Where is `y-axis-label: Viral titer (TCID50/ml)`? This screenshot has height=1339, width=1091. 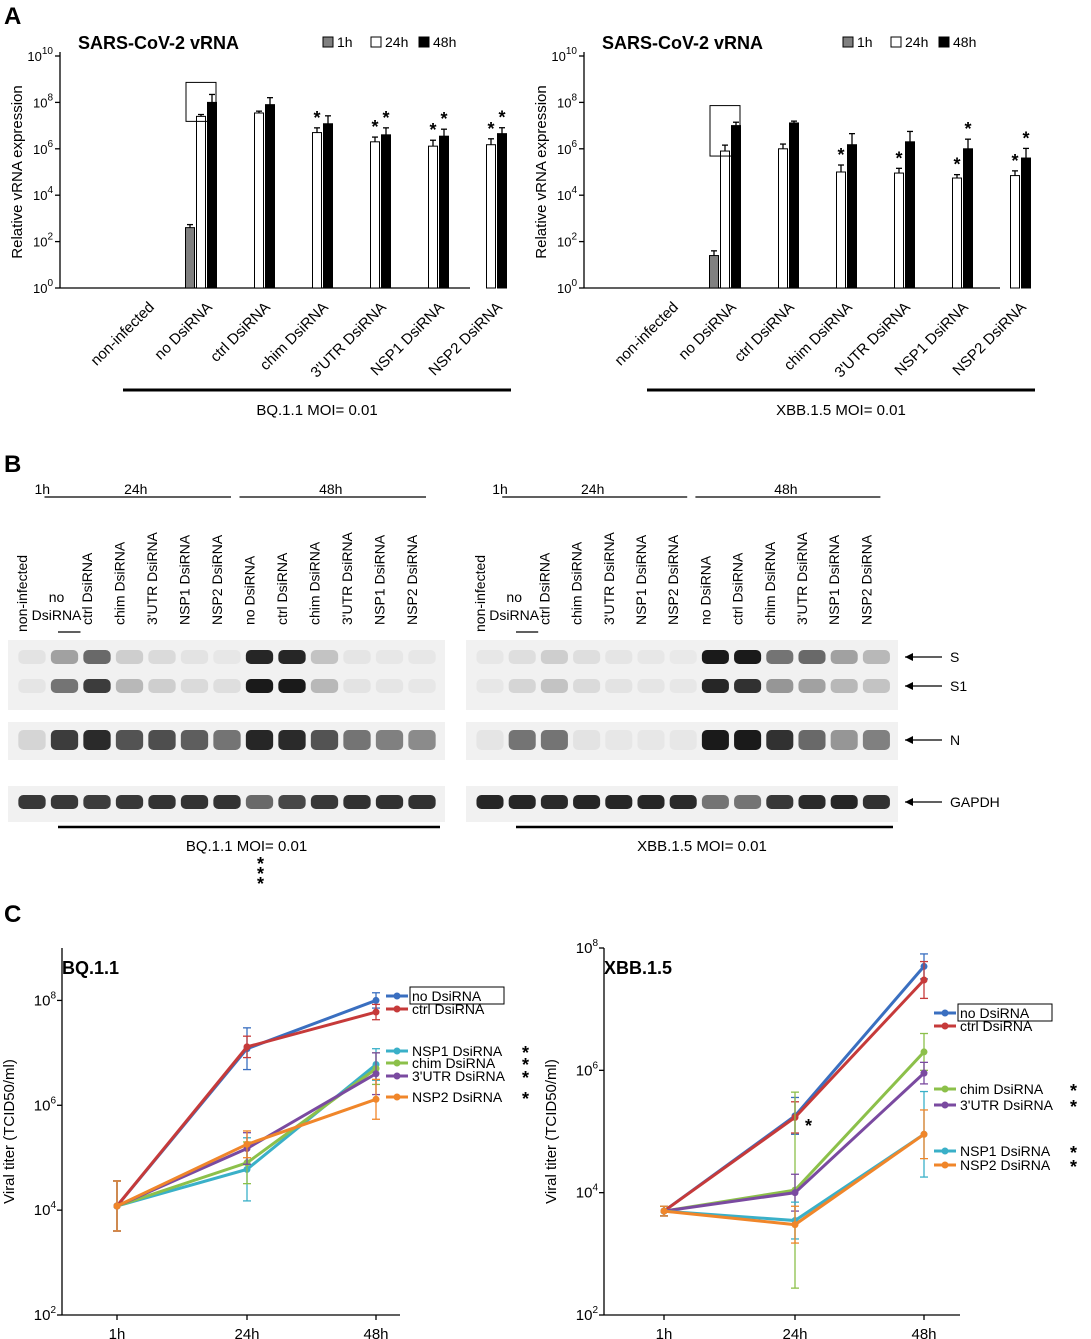 y-axis-label: Viral titer (TCID50/ml) is located at coordinates (551, 1131).